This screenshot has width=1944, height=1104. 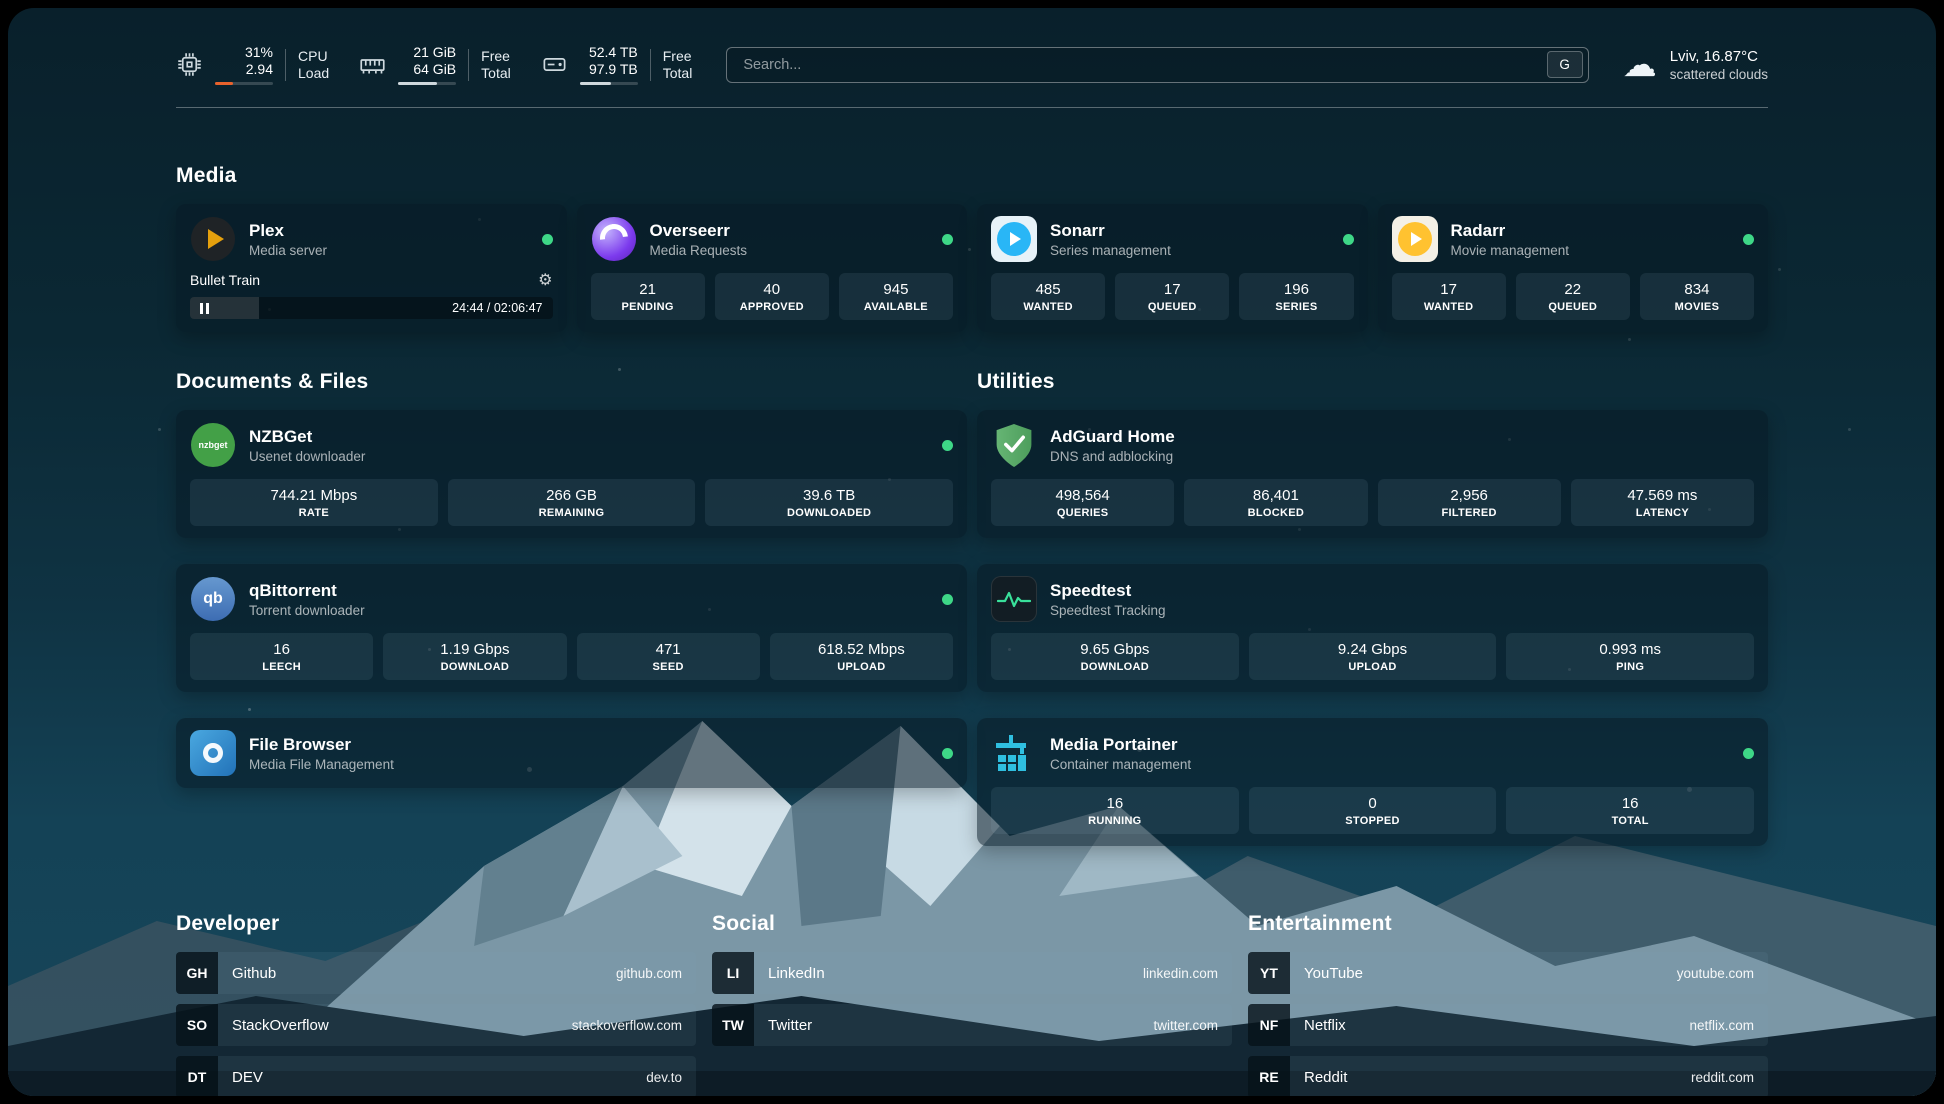 What do you see at coordinates (648, 973) in the screenshot?
I see `bookmark-url: github.com` at bounding box center [648, 973].